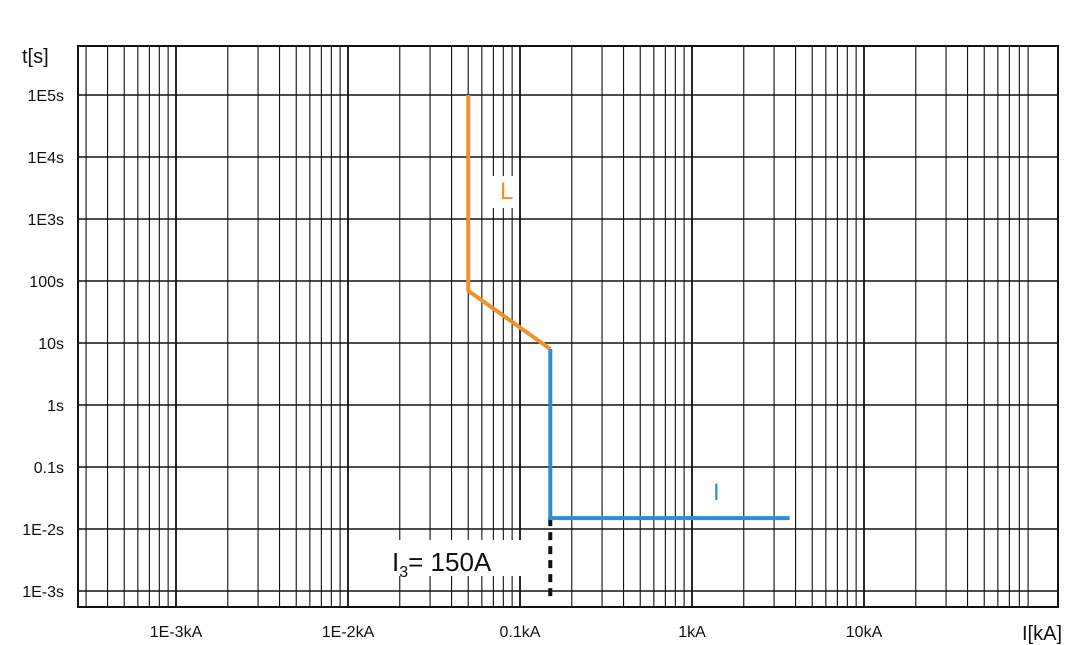 The width and height of the screenshot is (1080, 645). I want to click on x-tick-labels: 1E-3kA 1E-2kA 0.1kA 1kA 10kA, so click(516, 632).